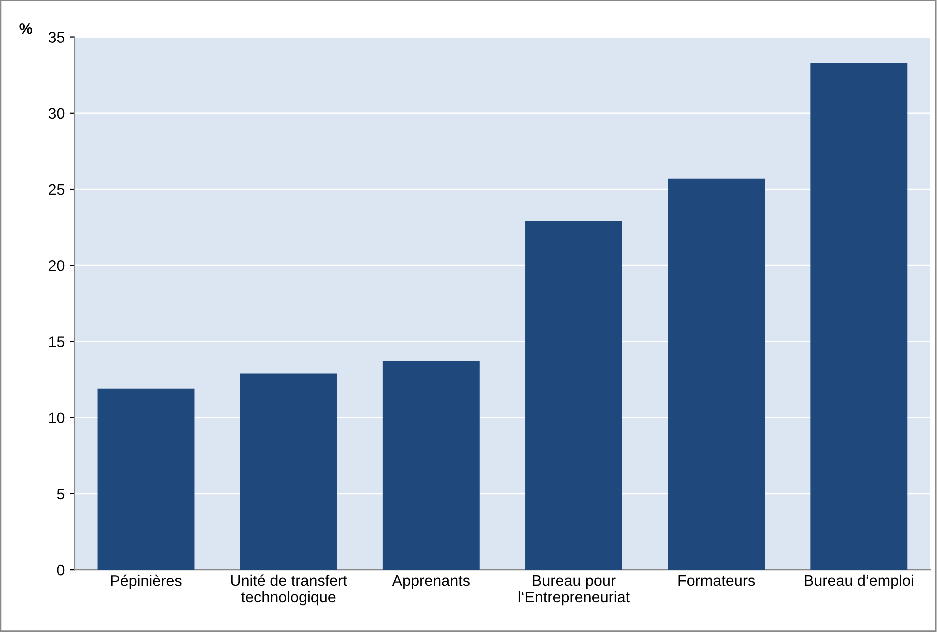 Image resolution: width=937 pixels, height=632 pixels. Describe the element at coordinates (26, 28) in the screenshot. I see `y-axis-title: %` at that location.